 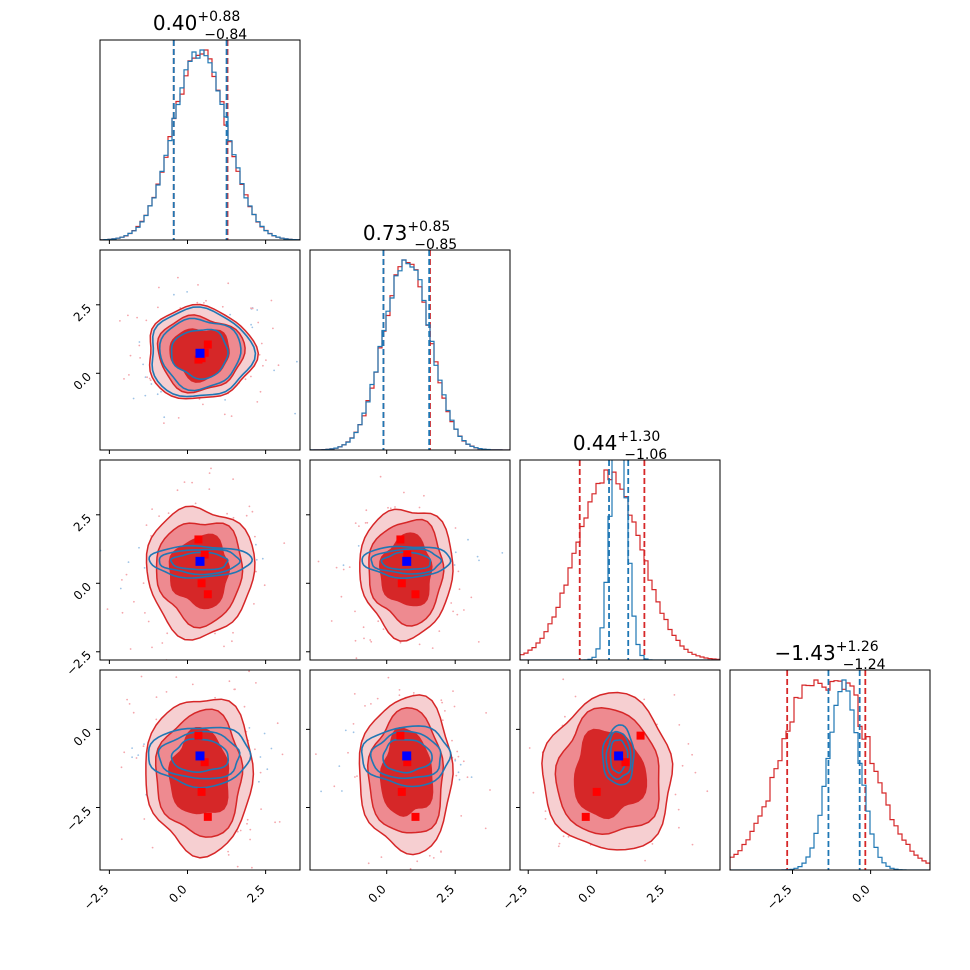 I want to click on y-tick-label: −2.5, so click(x=79, y=663).